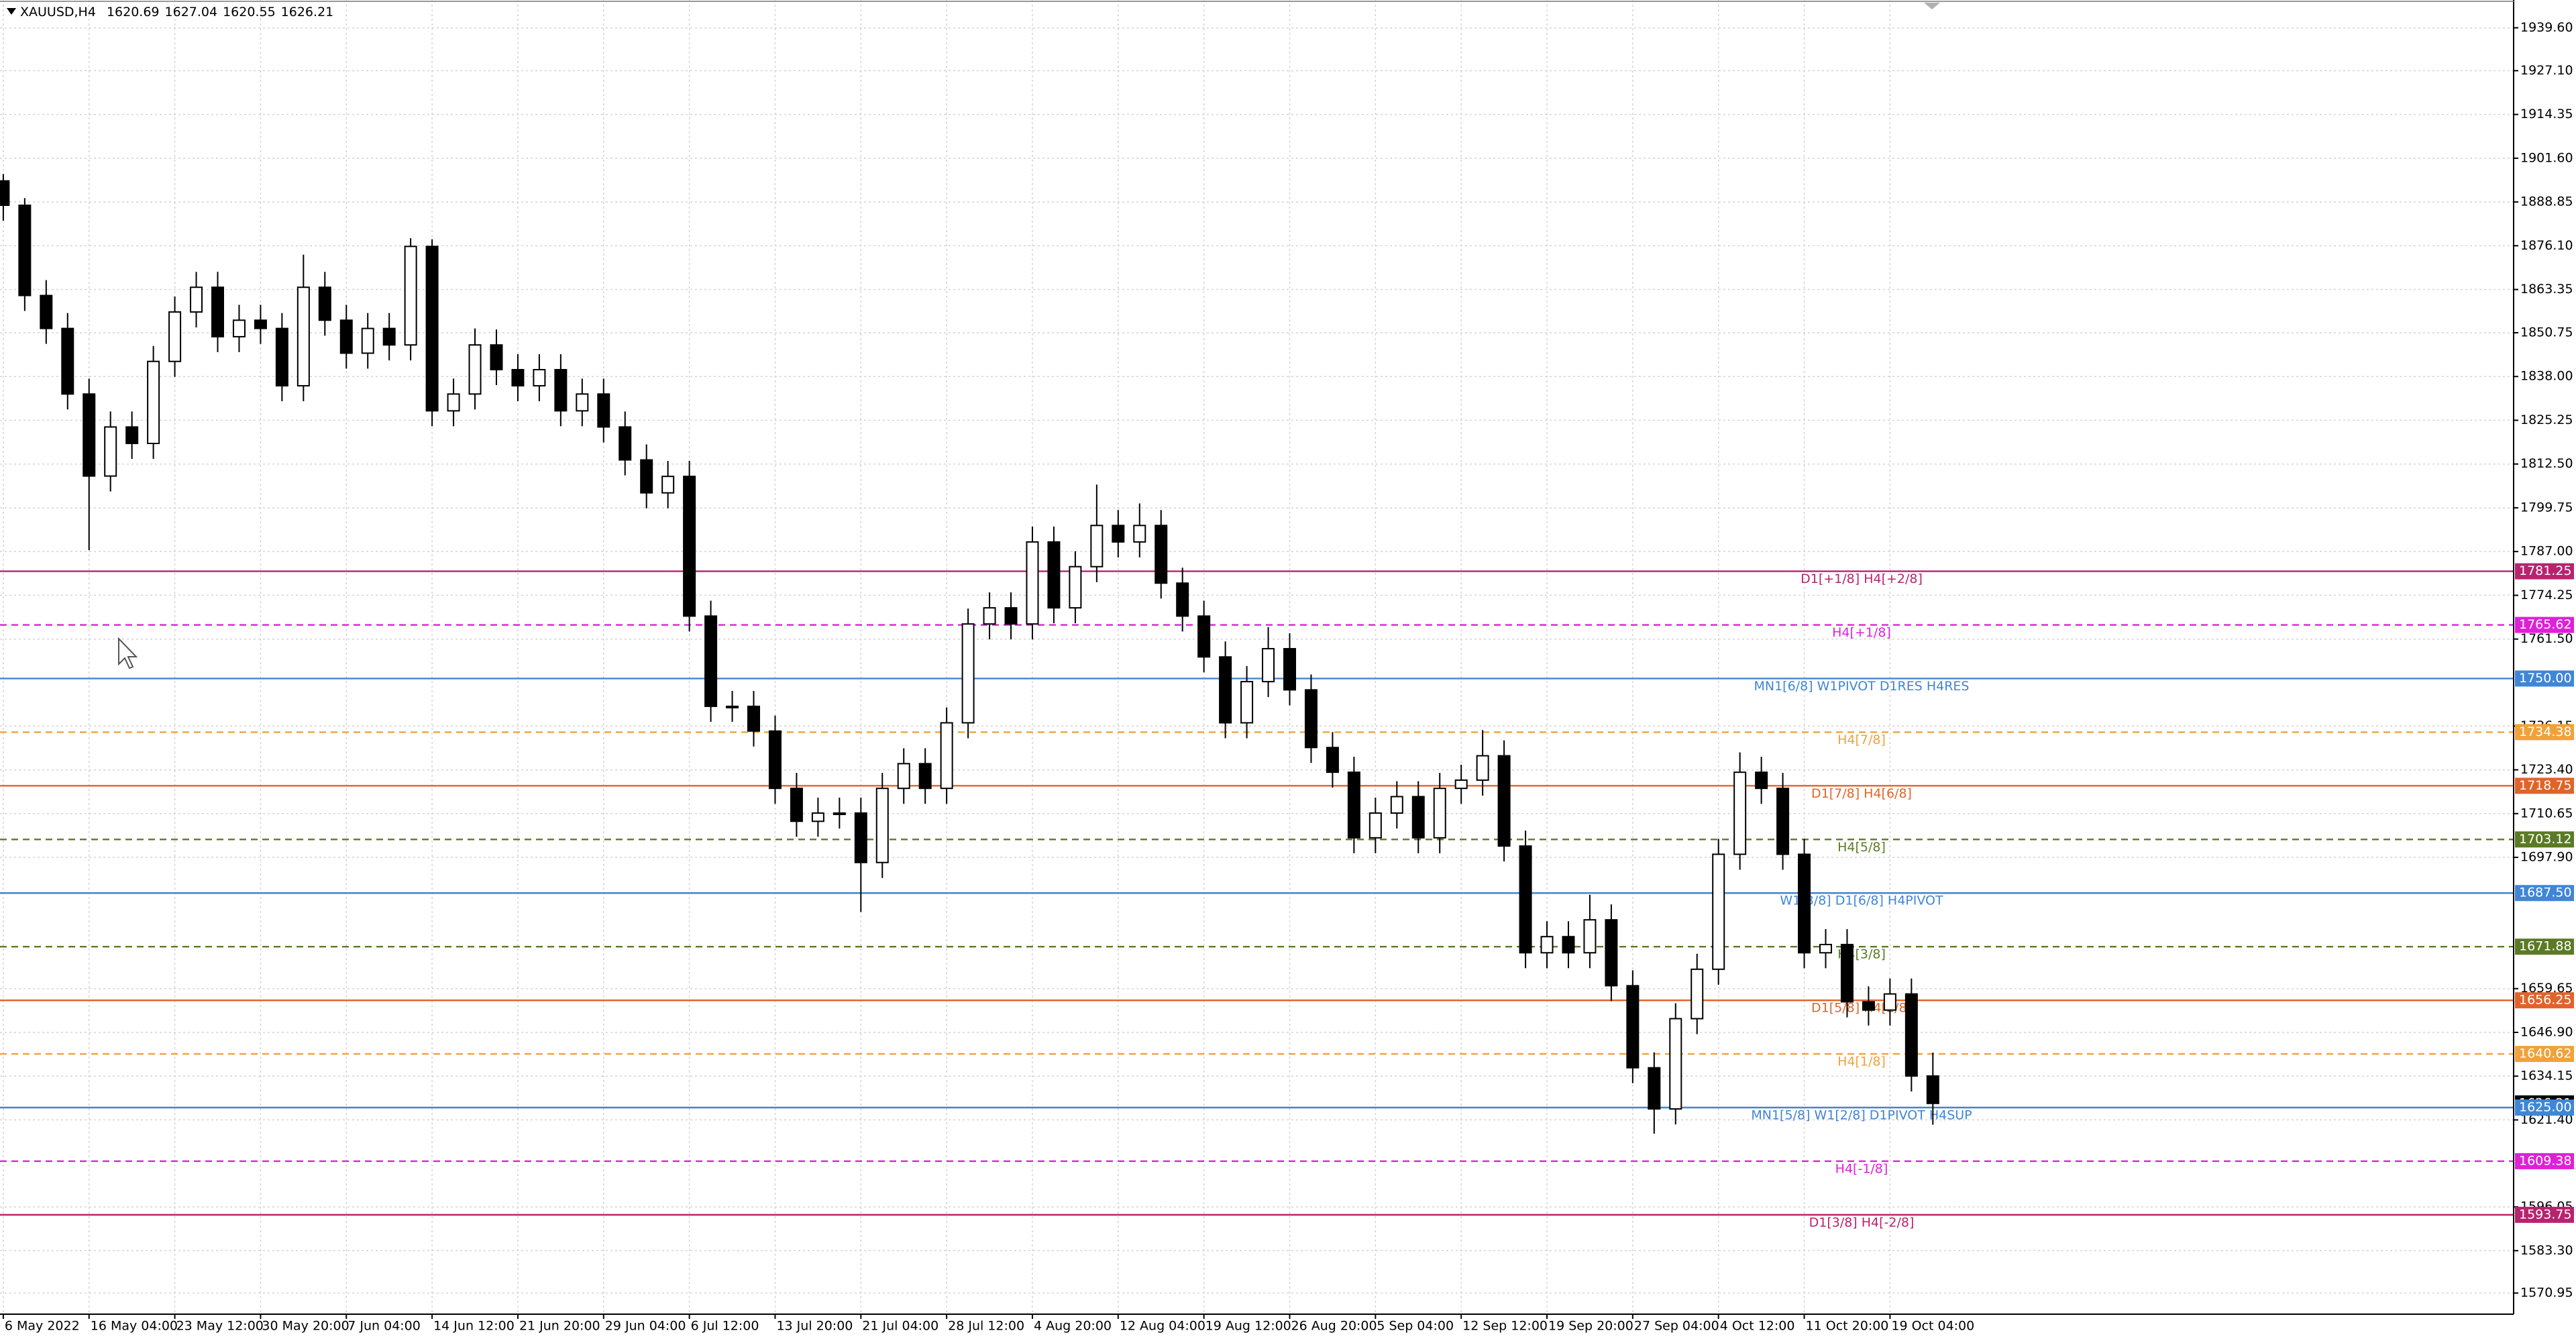 This screenshot has height=1339, width=2576. Describe the element at coordinates (1861, 740) in the screenshot. I see `level-text: H4[7/8]` at that location.